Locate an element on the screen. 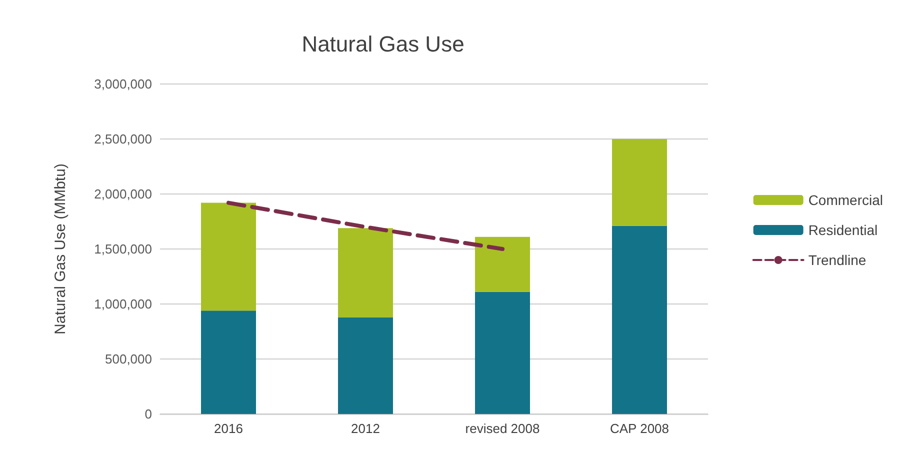  x-tick-label: revised 2008 is located at coordinates (502, 428).